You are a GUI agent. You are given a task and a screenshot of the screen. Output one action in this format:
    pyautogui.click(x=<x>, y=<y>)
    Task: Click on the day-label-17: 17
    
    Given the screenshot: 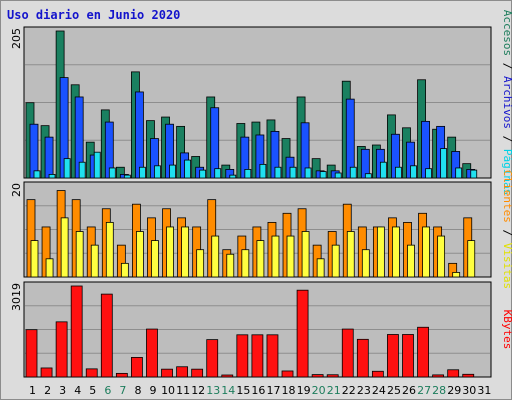 What is the action you would take?
    pyautogui.click(x=273, y=390)
    